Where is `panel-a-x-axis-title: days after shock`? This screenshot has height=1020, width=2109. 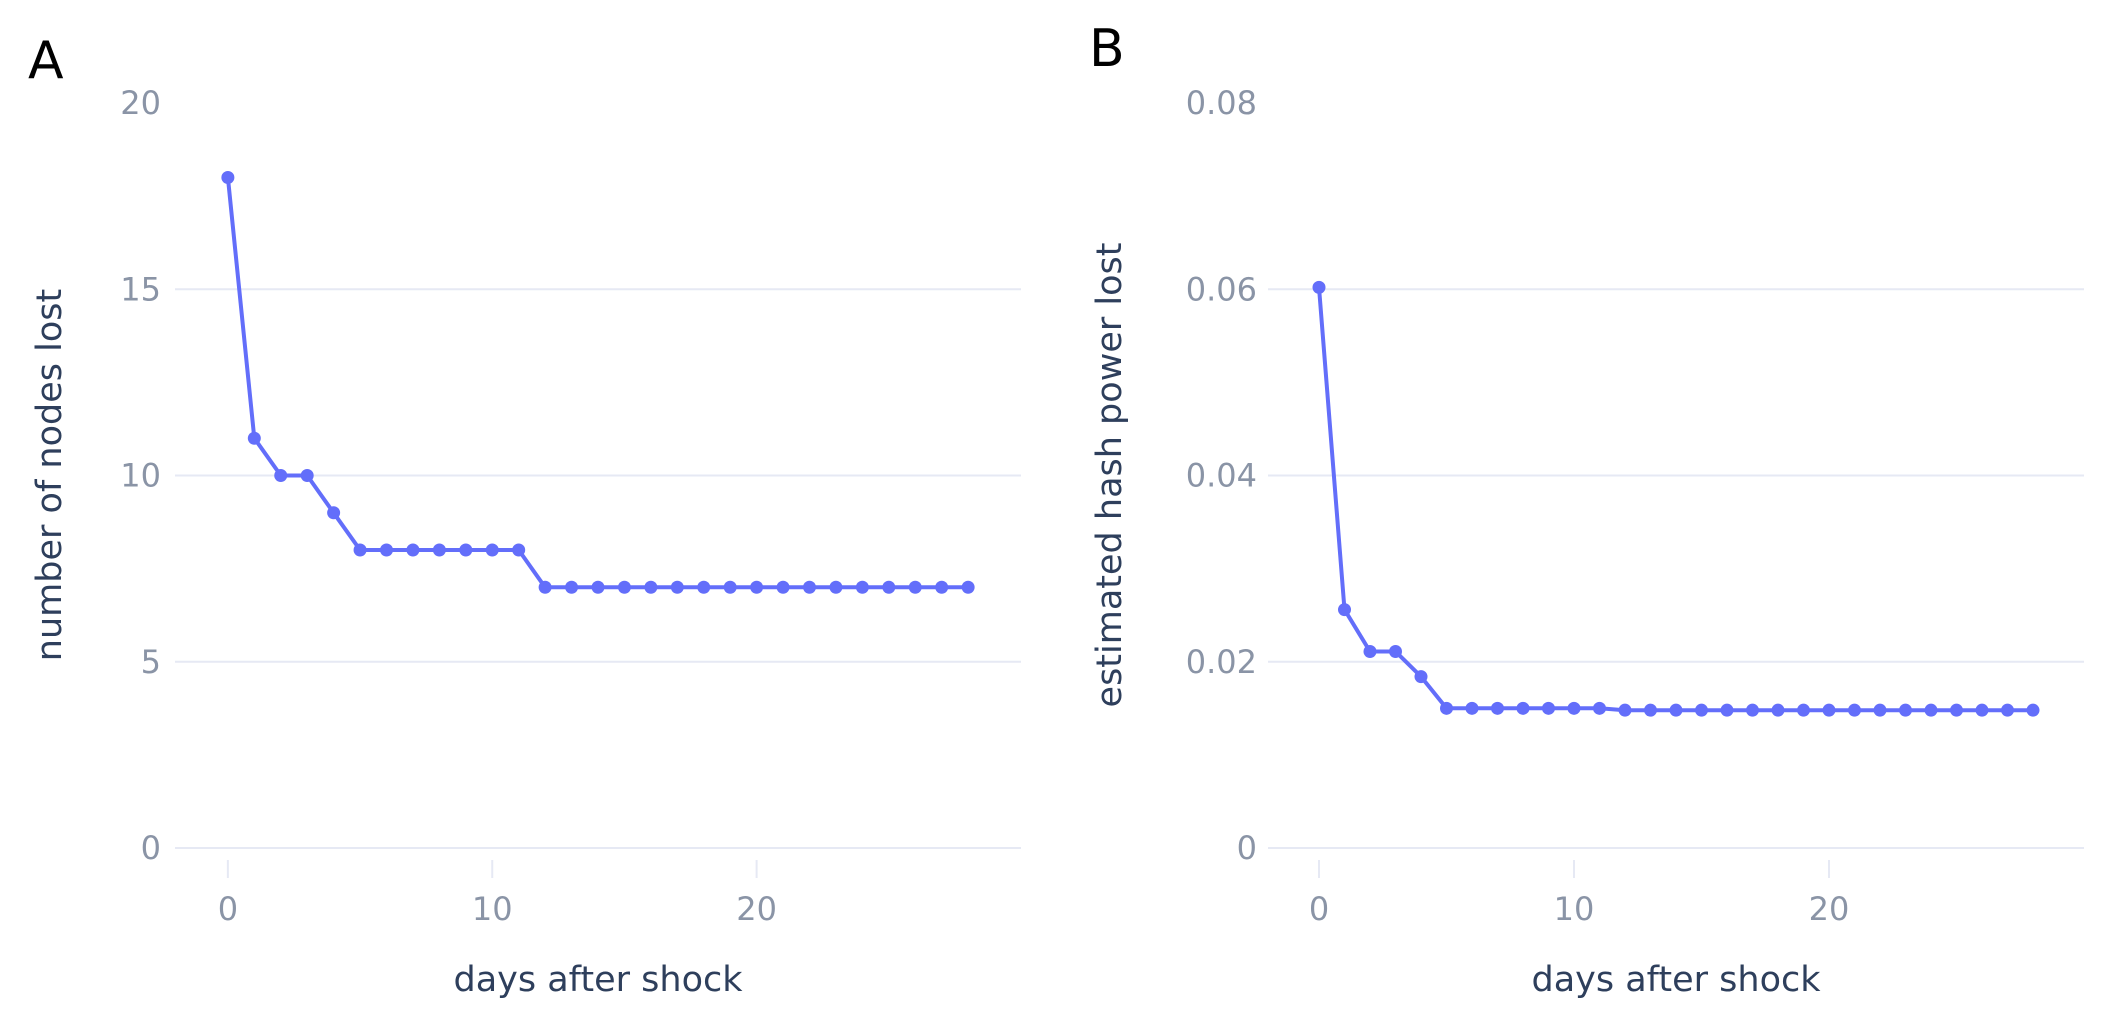
panel-a-x-axis-title: days after shock is located at coordinates (598, 980).